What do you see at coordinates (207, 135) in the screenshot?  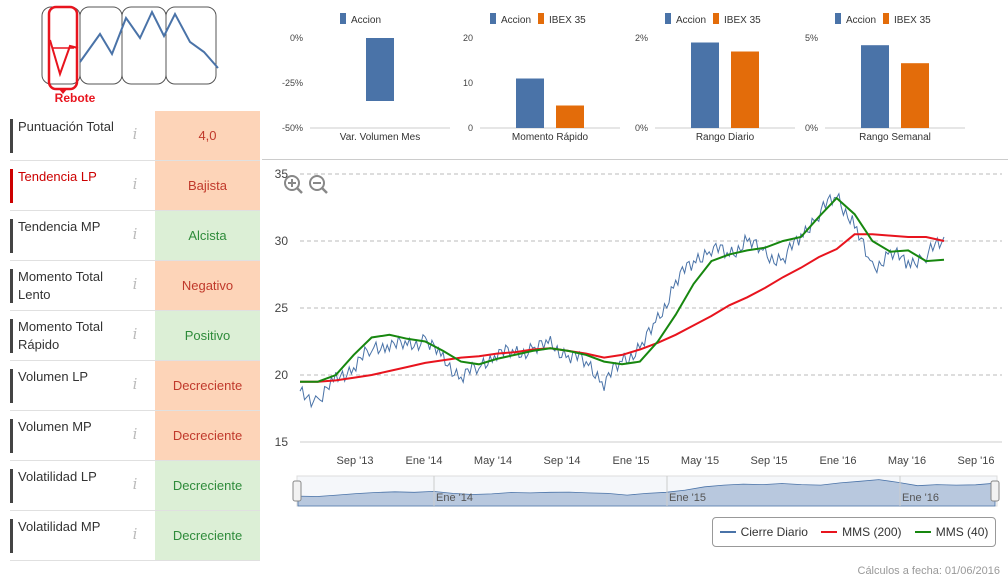 I see `indicator-value: 4,0` at bounding box center [207, 135].